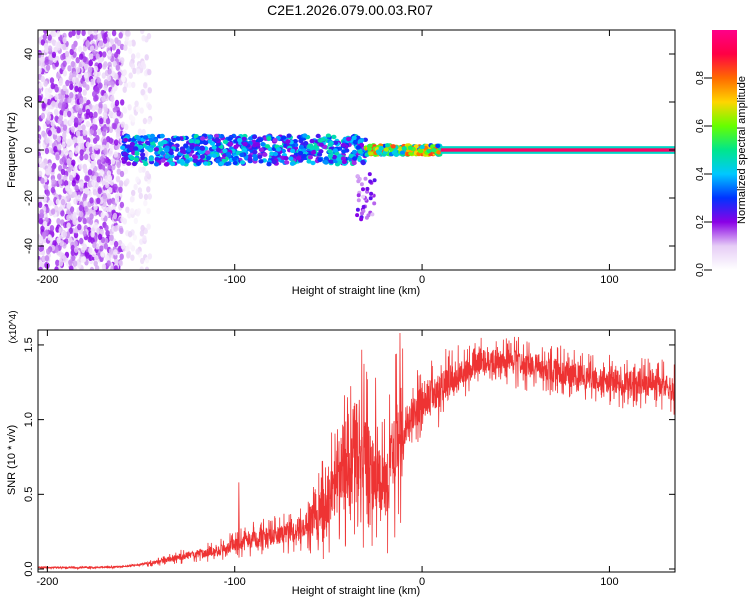 Image resolution: width=750 pixels, height=600 pixels. I want to click on colorbar-label: Normalized spectral amplitude, so click(742, 150).